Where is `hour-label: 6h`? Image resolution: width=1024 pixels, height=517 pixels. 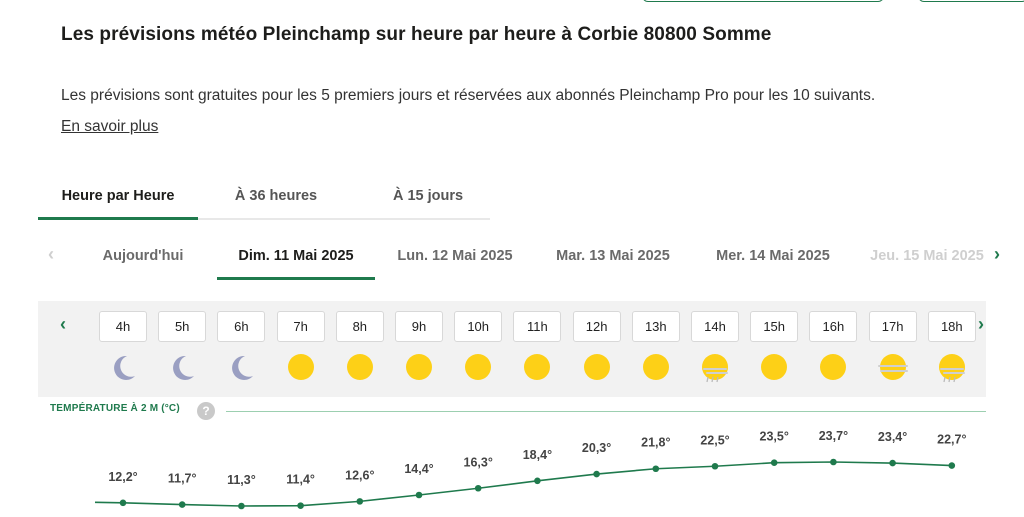 hour-label: 6h is located at coordinates (241, 326).